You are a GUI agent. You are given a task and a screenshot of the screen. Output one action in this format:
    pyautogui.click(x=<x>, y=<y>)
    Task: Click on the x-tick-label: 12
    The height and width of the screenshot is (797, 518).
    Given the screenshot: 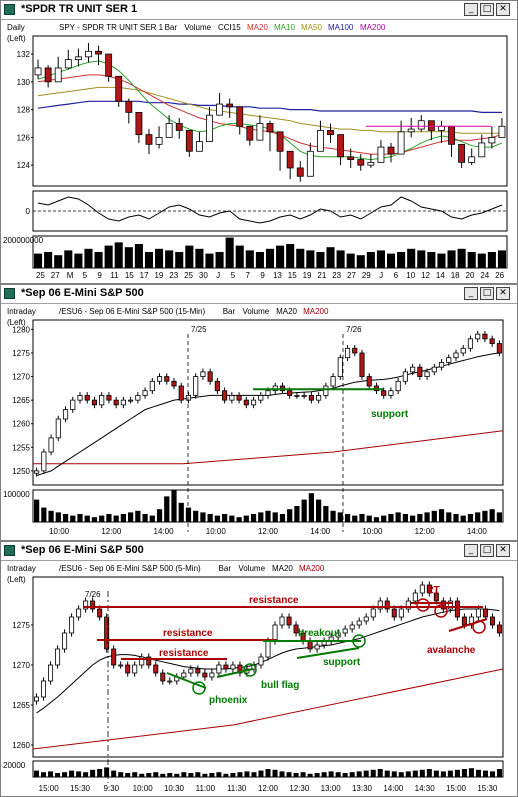 What is the action you would take?
    pyautogui.click(x=425, y=275)
    